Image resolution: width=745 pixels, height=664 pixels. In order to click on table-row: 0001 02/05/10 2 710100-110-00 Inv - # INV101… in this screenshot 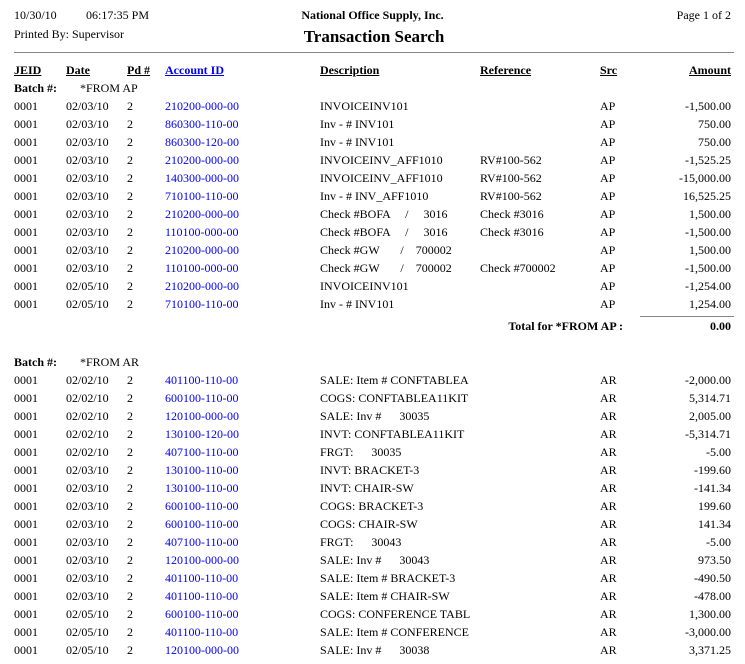, I will do `click(372, 306)`.